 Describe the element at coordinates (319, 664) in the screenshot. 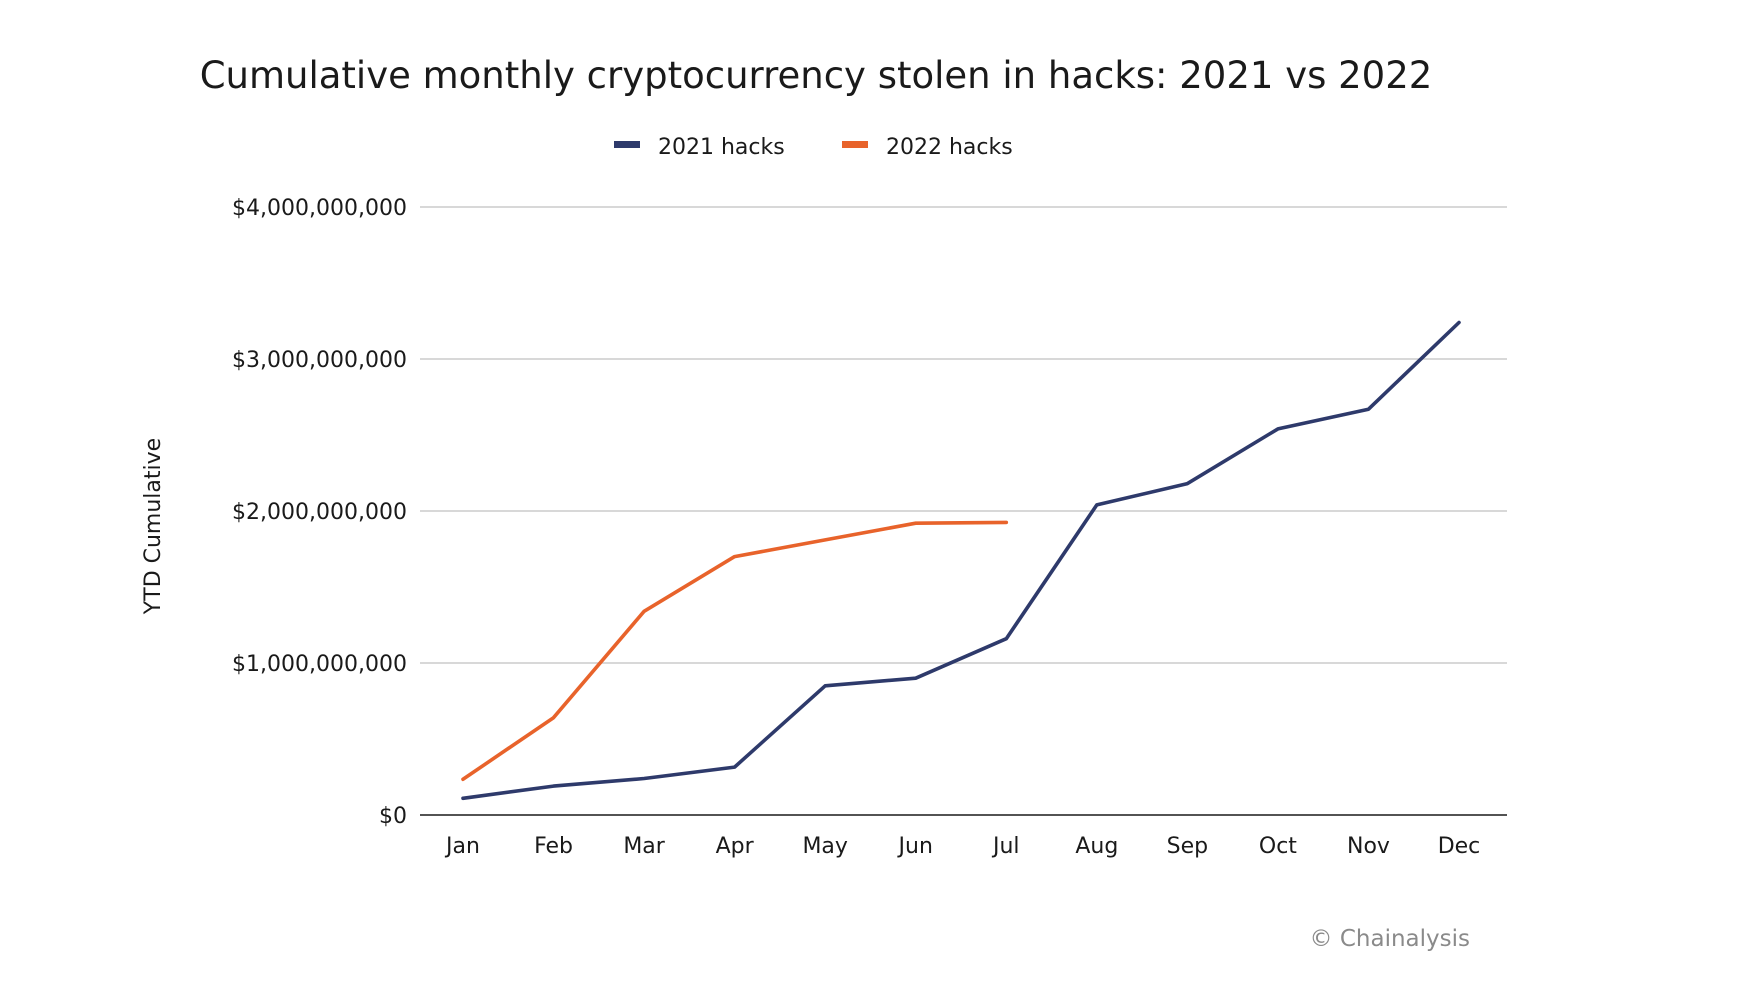

I see `y-tick-label: $1,000,000,000` at that location.